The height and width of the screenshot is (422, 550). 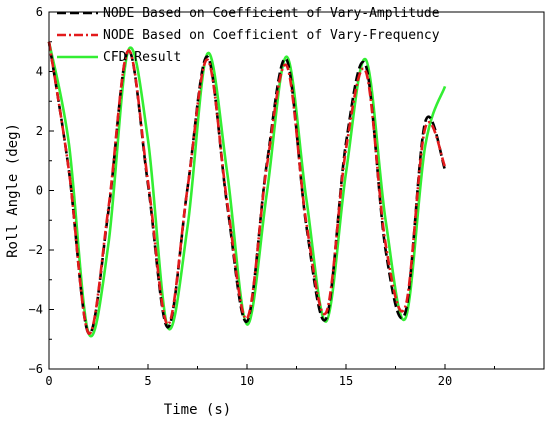 I want to click on y-tick-label: −4, so click(x=36, y=310).